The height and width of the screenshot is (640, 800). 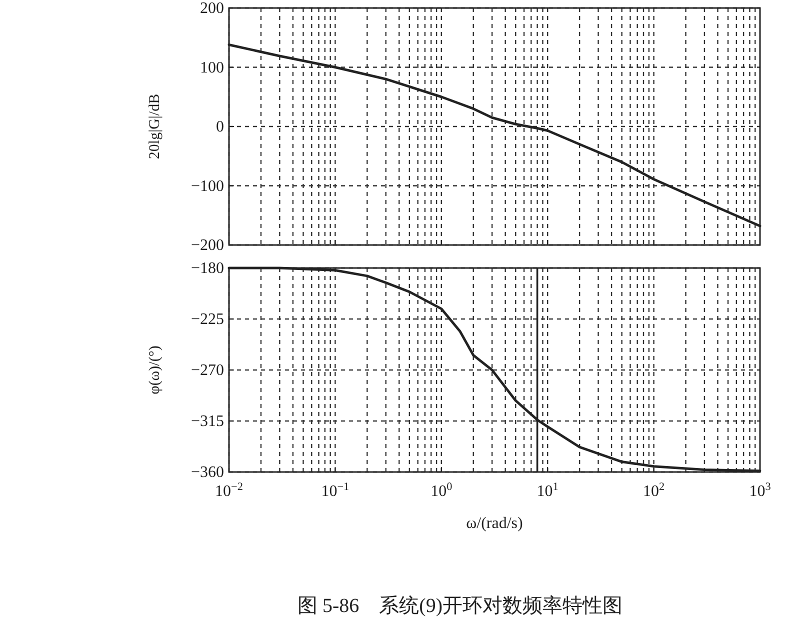 I want to click on y-tick-label: −315, so click(x=207, y=421).